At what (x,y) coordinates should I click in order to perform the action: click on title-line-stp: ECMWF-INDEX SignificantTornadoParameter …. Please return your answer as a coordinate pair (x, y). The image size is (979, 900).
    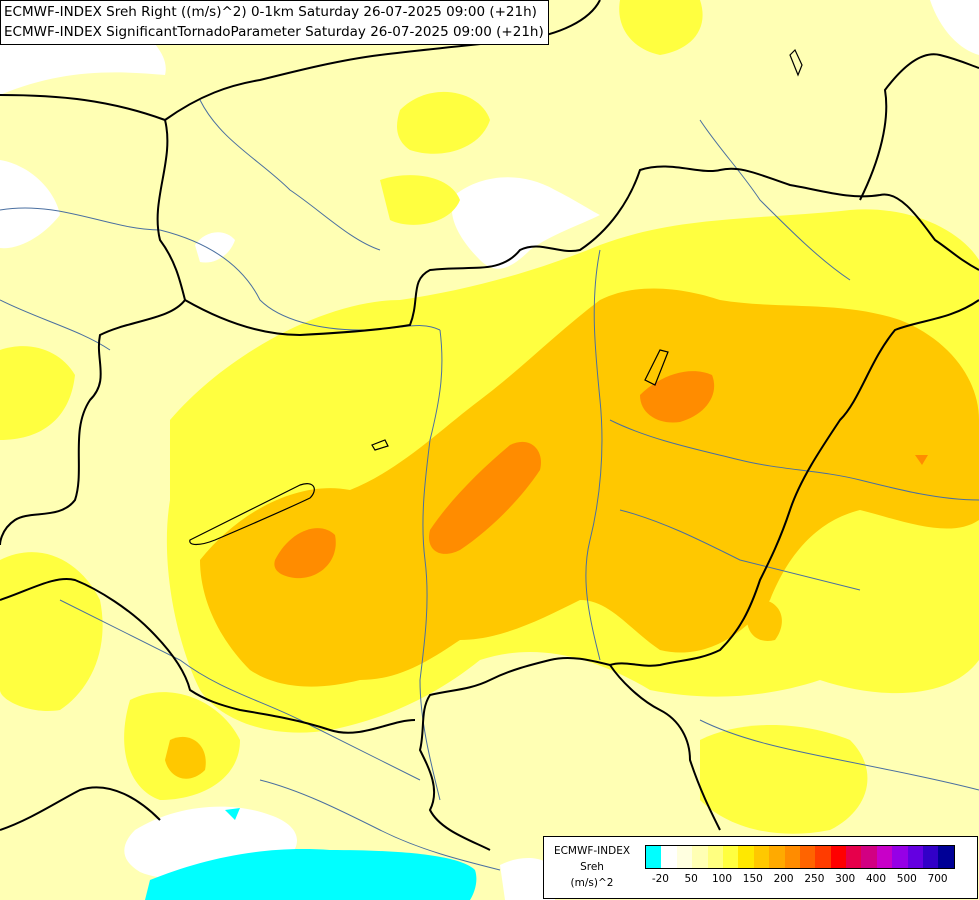
    Looking at the image, I should click on (274, 32).